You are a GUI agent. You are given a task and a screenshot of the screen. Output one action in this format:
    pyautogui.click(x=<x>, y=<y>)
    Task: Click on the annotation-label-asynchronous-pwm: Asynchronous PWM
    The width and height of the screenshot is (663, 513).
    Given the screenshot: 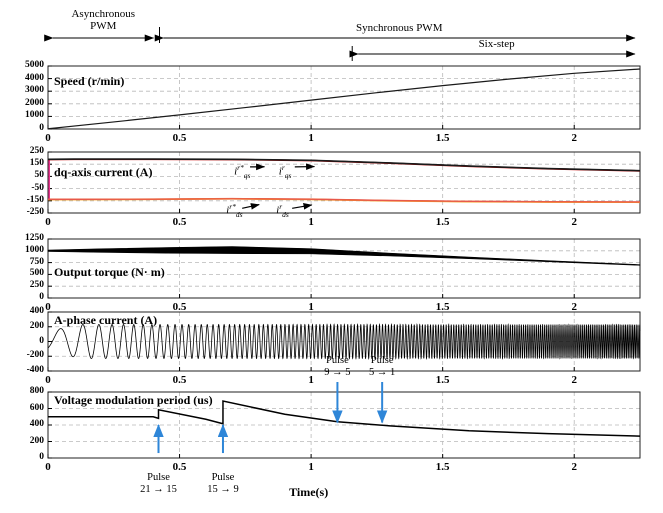 What is the action you would take?
    pyautogui.click(x=103, y=20)
    